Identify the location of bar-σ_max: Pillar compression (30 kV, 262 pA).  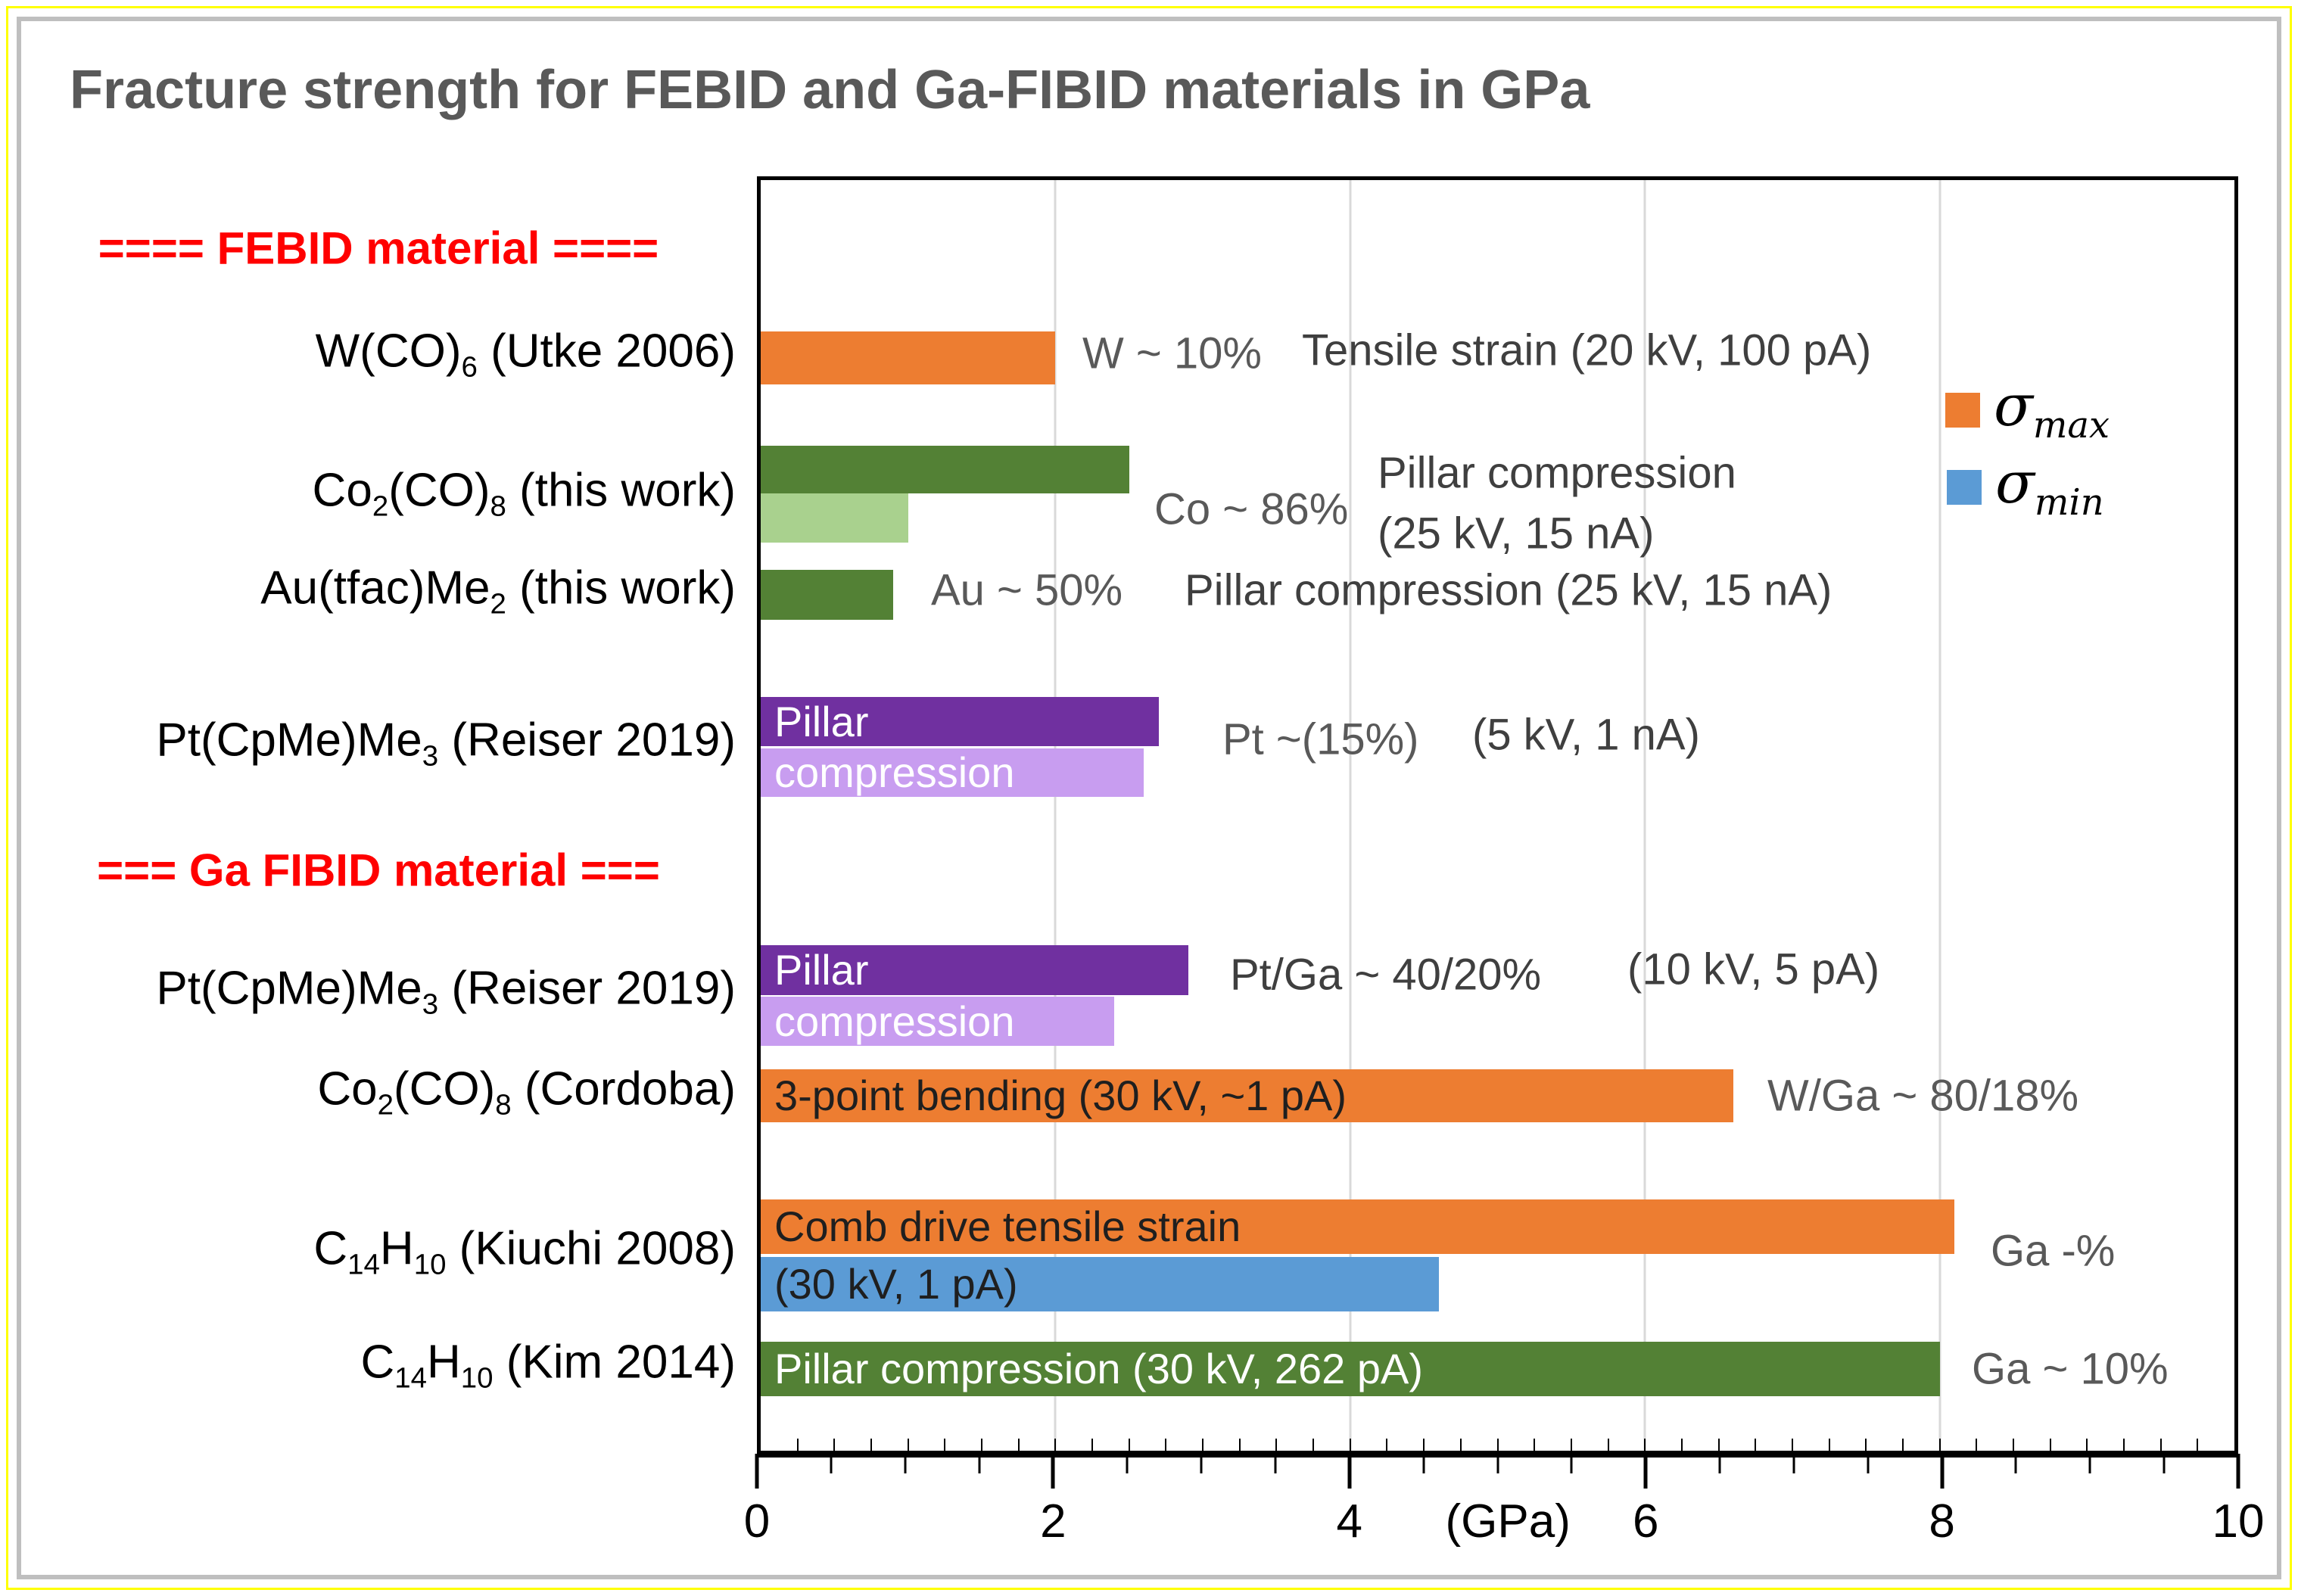
(1350, 1369).